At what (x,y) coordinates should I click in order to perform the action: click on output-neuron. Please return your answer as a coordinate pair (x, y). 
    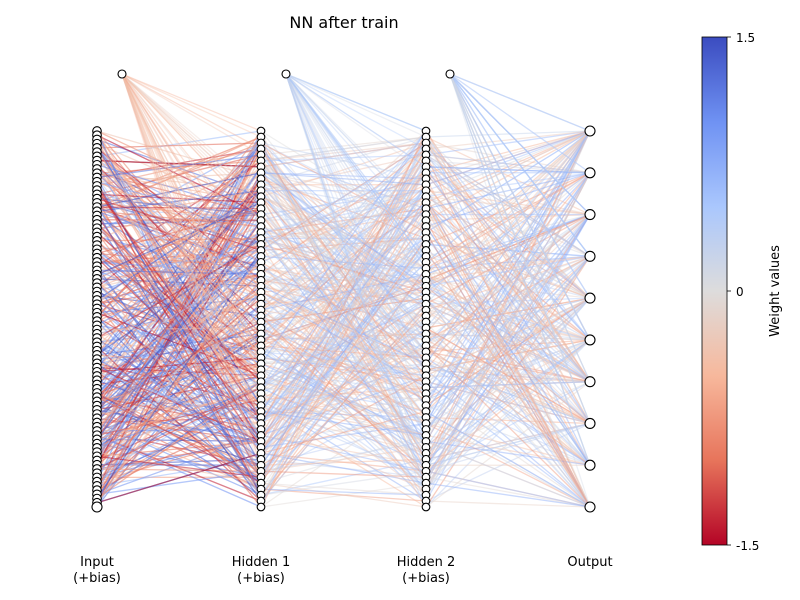
    Looking at the image, I should click on (590, 465).